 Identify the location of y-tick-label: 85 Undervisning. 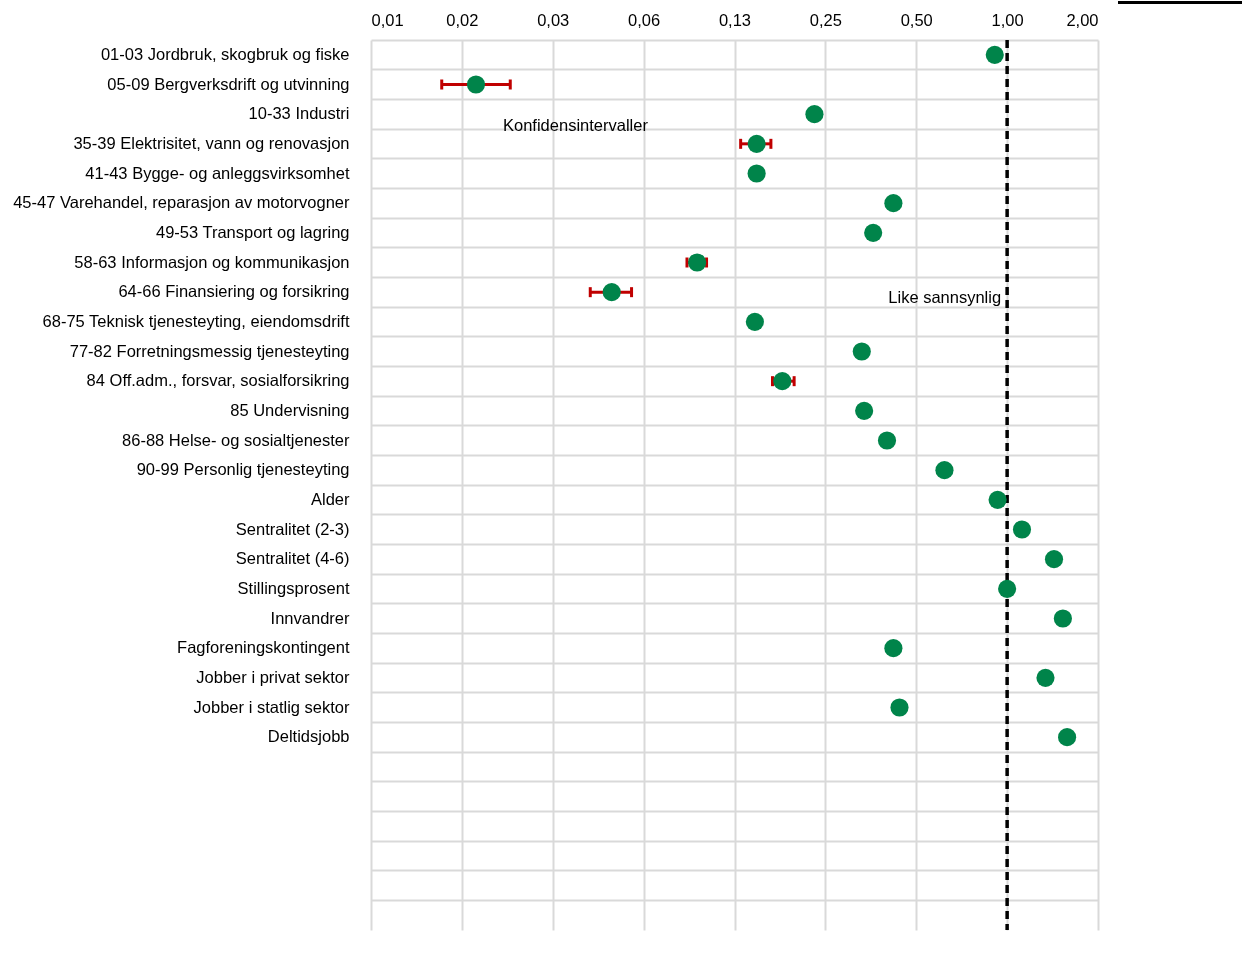
(290, 409).